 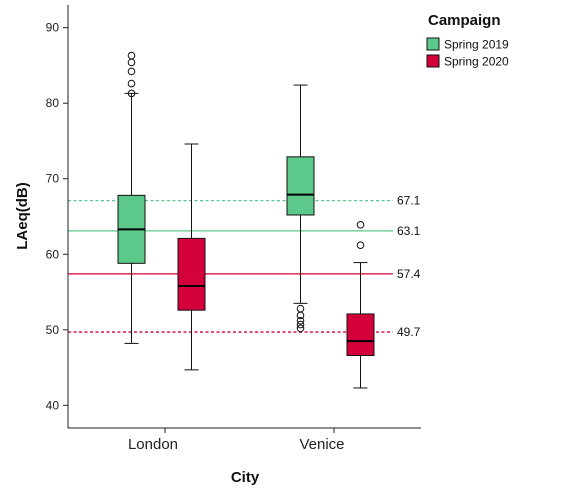 I want to click on legend-entry-label: Spring 2020, so click(x=476, y=62).